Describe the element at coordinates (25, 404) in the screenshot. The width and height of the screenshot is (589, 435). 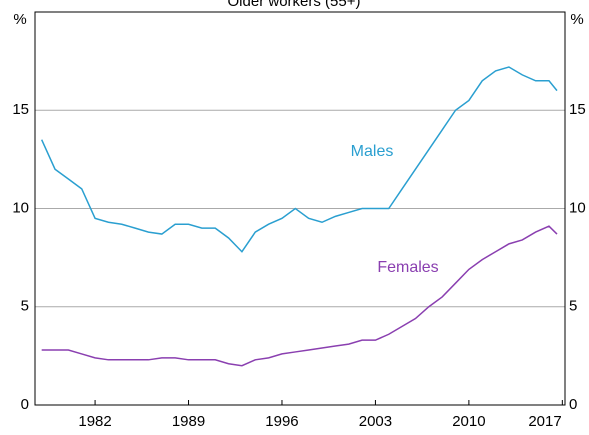
I see `y-tick-label: 0` at that location.